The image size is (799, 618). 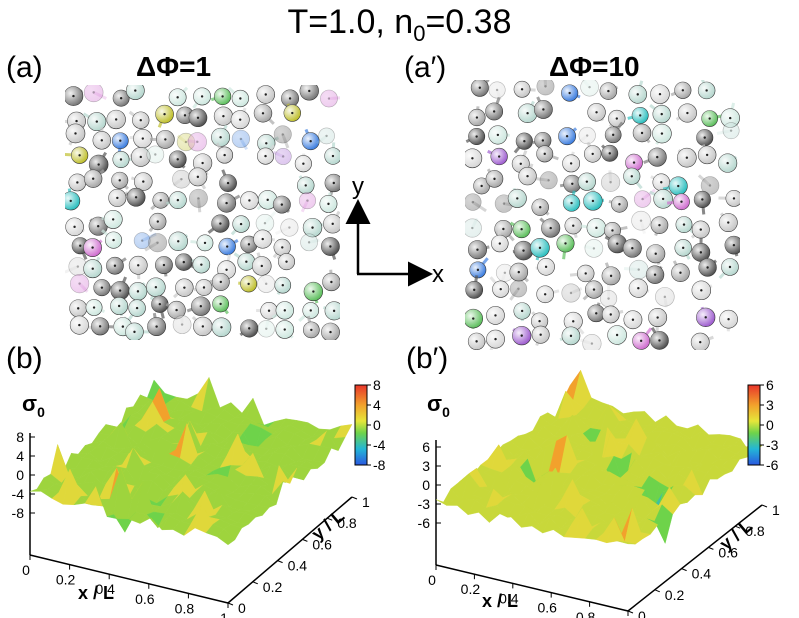 What do you see at coordinates (586, 613) in the screenshot?
I see `b-prime-x-tick: 0.8` at bounding box center [586, 613].